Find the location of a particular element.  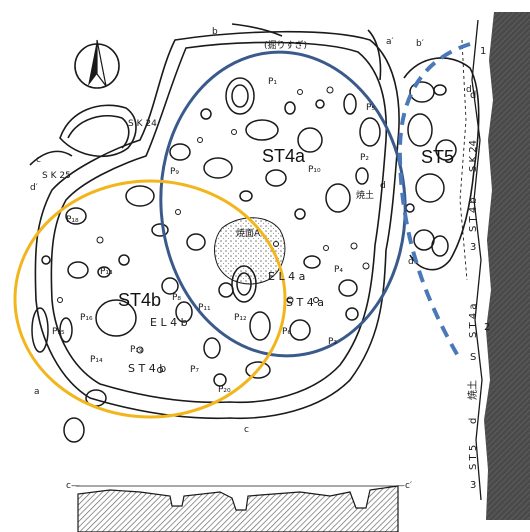

p9-label: P₉ is located at coordinates (174, 172).